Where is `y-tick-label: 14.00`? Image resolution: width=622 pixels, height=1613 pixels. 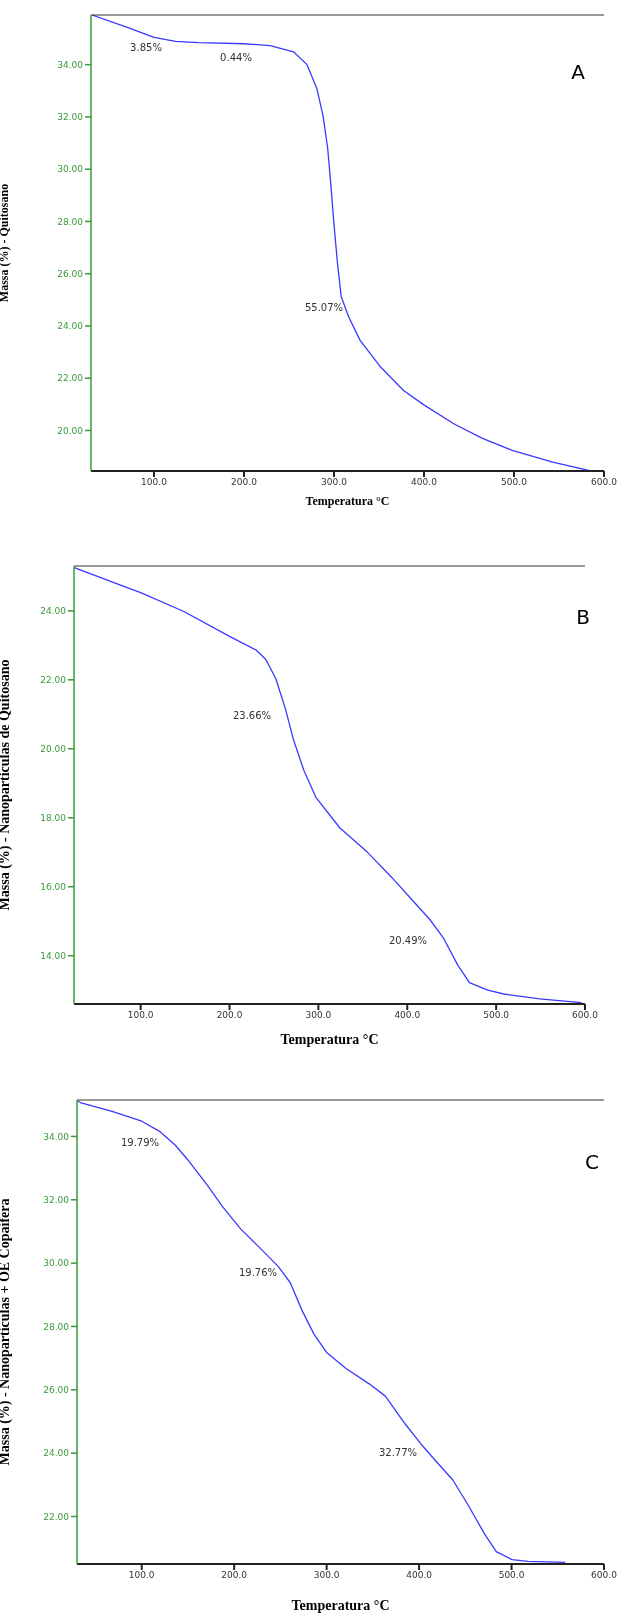 y-tick-label: 14.00 is located at coordinates (53, 955).